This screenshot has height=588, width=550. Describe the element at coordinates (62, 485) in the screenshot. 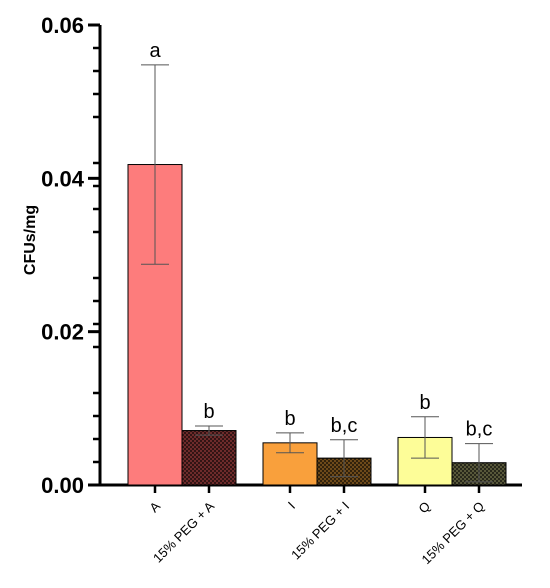

I see `y-tick-label: 0.00` at that location.